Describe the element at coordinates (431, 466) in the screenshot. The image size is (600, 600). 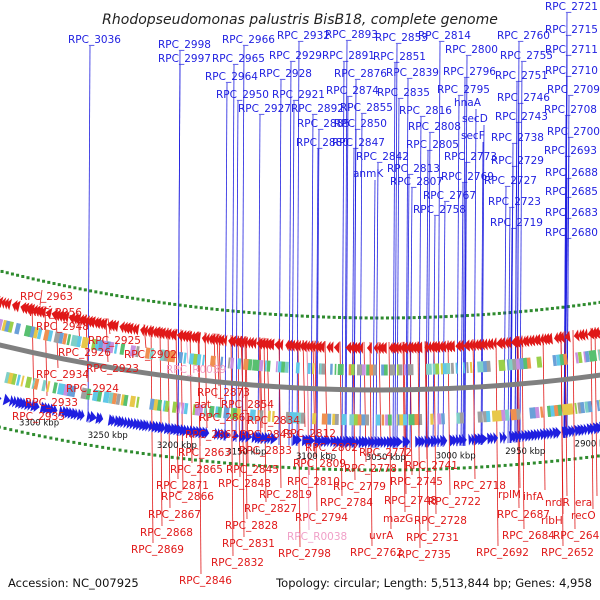
I see `gene-label: RPC_2741` at that location.